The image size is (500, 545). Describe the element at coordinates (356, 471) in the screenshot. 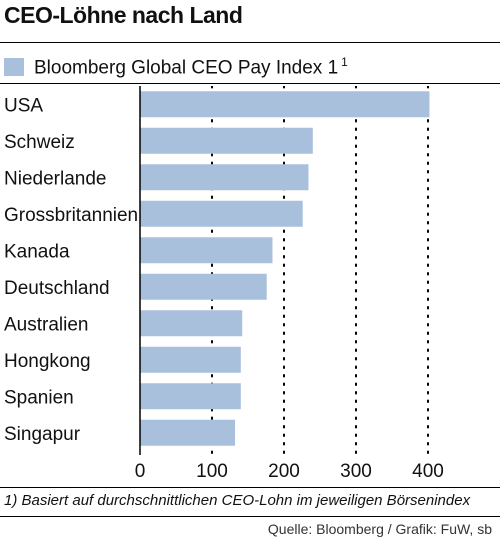

I see `tick-label: 300` at that location.